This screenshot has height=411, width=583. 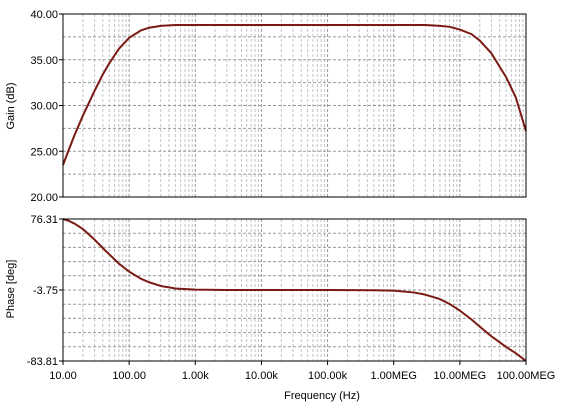 What do you see at coordinates (44, 61) in the screenshot?
I see `y-tick-label: 35.00` at bounding box center [44, 61].